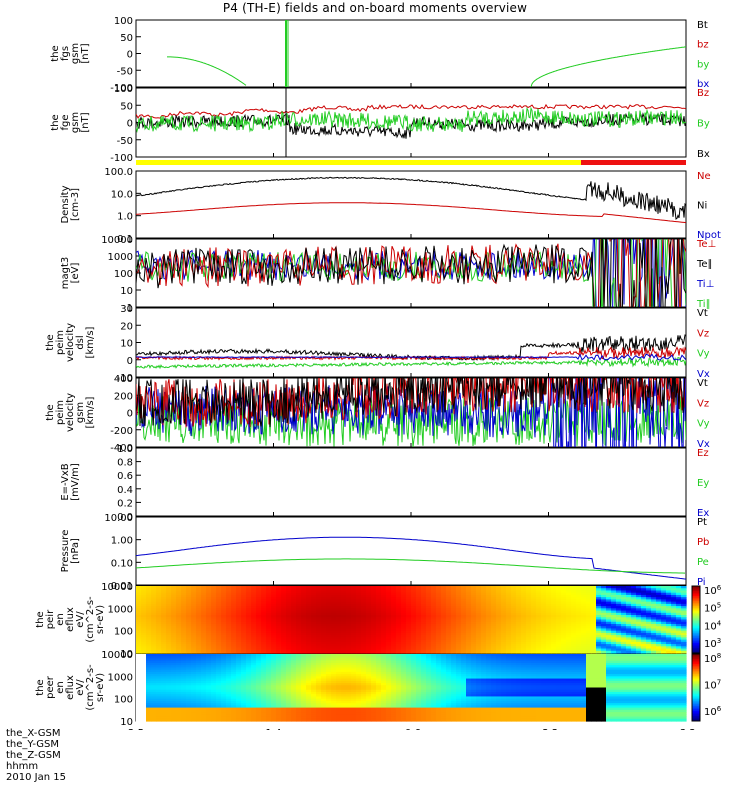 This screenshot has height=800, width=750. Describe the element at coordinates (40, 619) in the screenshot. I see `ion_spec-ylabel-line: the` at that location.